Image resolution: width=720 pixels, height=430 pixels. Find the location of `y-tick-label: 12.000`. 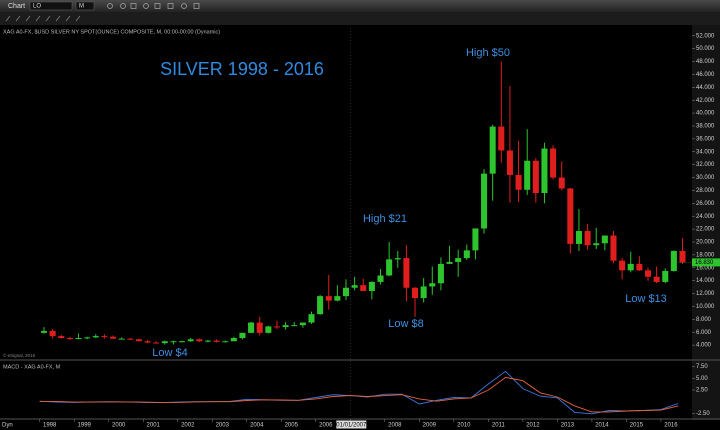

y-tick-label: 12.000 is located at coordinates (705, 294).